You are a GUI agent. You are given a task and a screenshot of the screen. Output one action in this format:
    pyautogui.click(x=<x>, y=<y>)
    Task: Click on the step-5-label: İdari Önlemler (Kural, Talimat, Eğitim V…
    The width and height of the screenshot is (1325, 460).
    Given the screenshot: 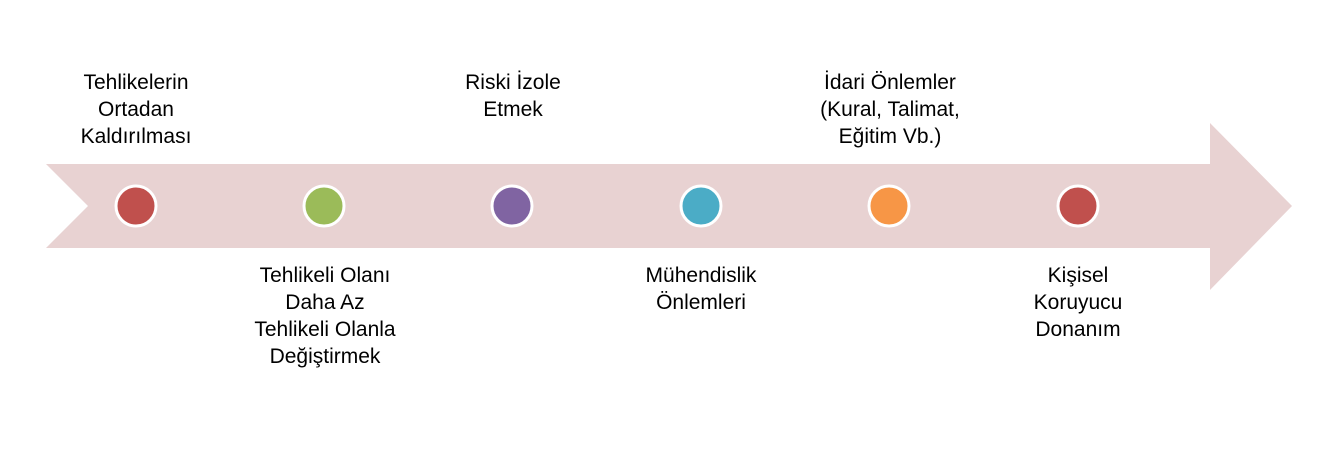 What is the action you would take?
    pyautogui.click(x=890, y=109)
    